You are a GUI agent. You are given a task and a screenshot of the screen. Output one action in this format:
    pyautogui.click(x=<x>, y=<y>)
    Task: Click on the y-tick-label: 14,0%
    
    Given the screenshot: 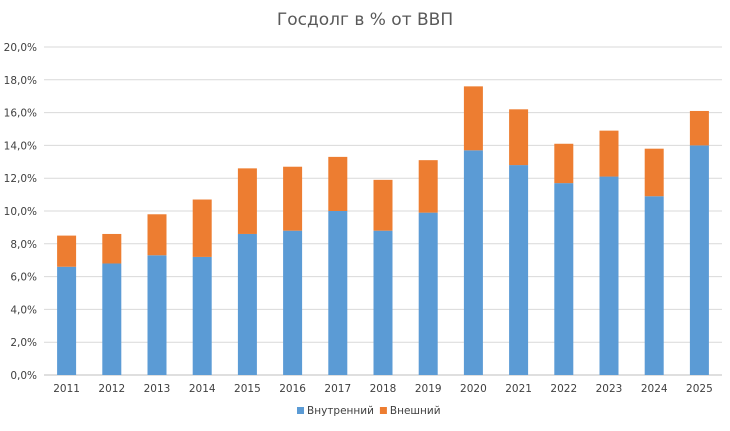 What is the action you would take?
    pyautogui.click(x=20, y=146)
    